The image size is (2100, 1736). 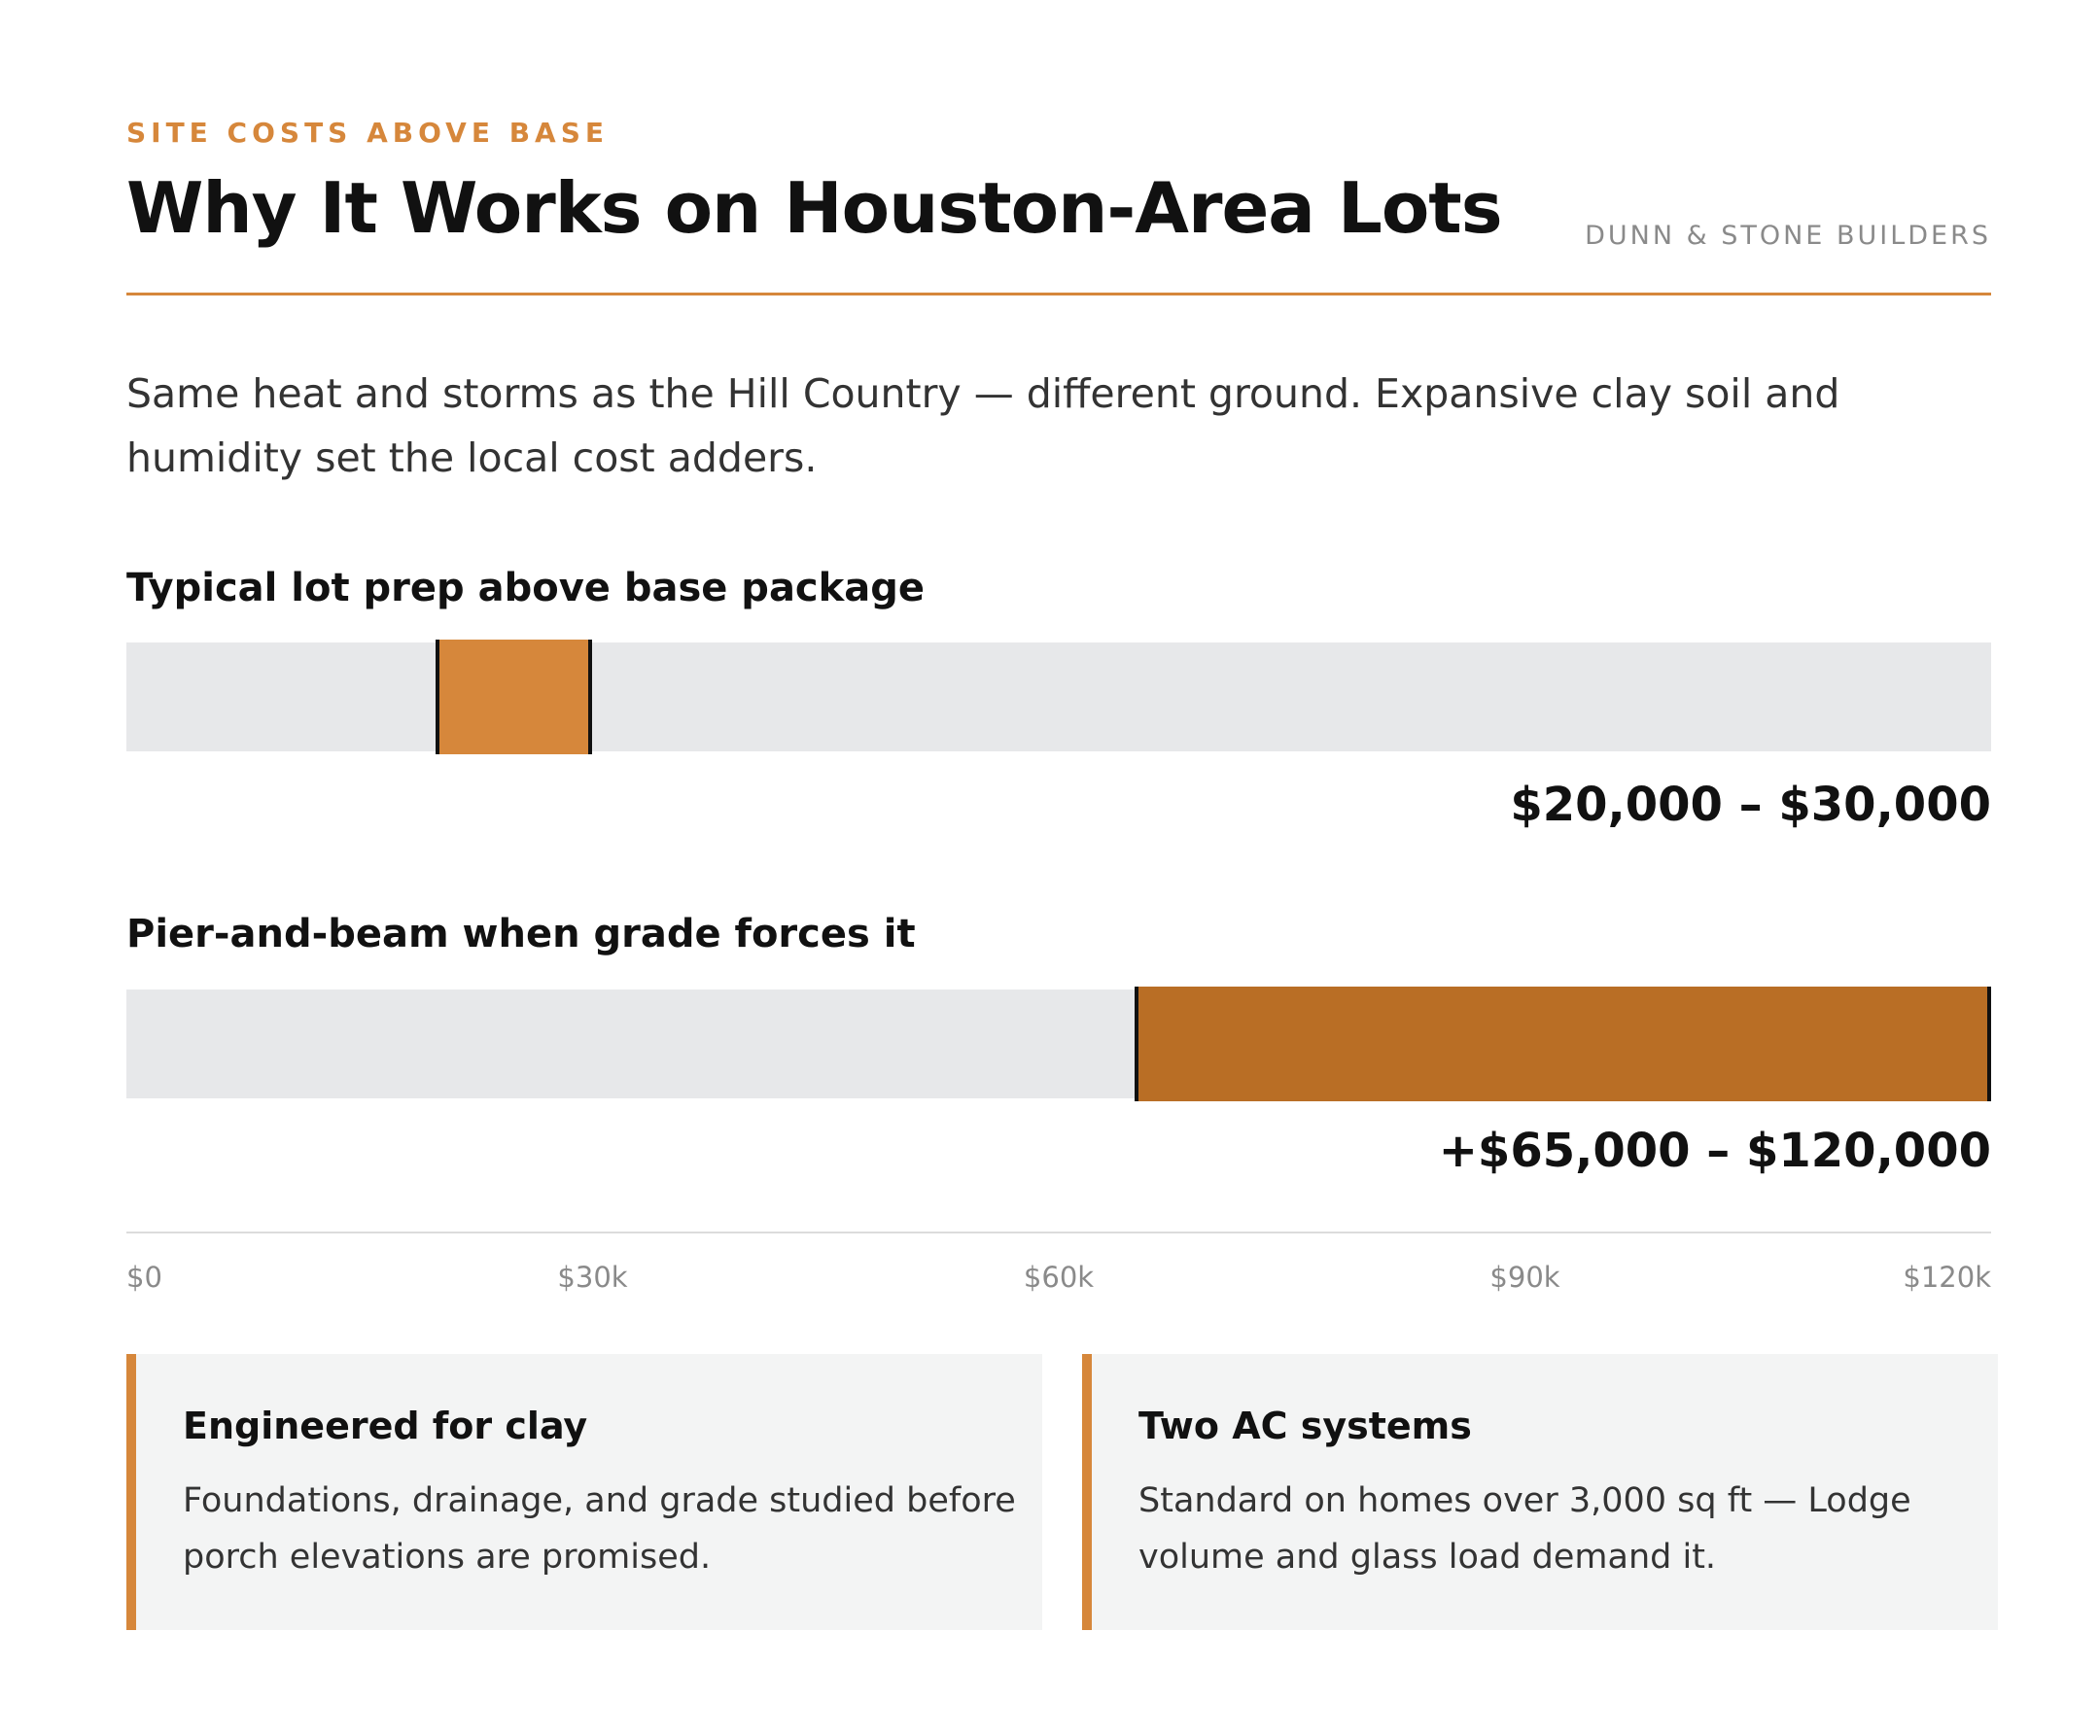 What do you see at coordinates (1714, 1151) in the screenshot?
I see `range-value-pier-and-beam: +$65,000 – $120,000` at bounding box center [1714, 1151].